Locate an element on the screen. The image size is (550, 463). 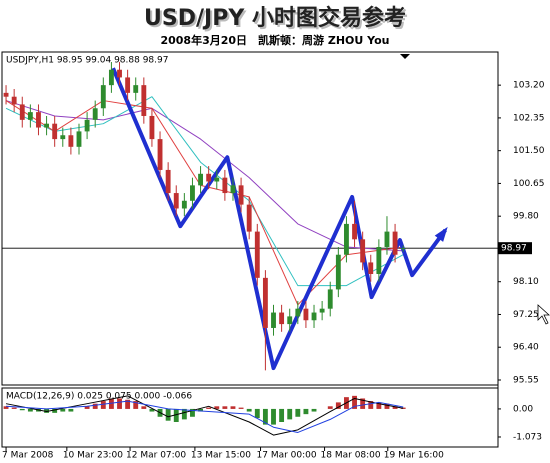
x-tick-label: 18 Mar 08:00 is located at coordinates (351, 456).